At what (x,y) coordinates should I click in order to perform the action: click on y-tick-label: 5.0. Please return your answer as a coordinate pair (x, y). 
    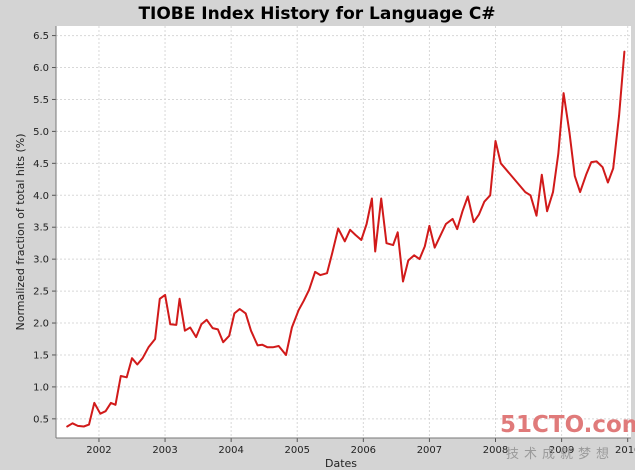
    Looking at the image, I should click on (41, 132).